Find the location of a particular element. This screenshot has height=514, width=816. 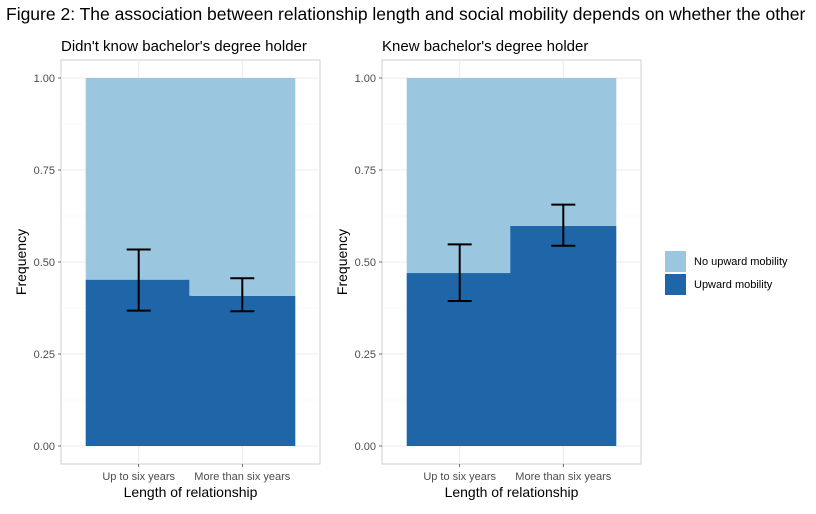

legend-swatch-no-upward is located at coordinates (675, 261).